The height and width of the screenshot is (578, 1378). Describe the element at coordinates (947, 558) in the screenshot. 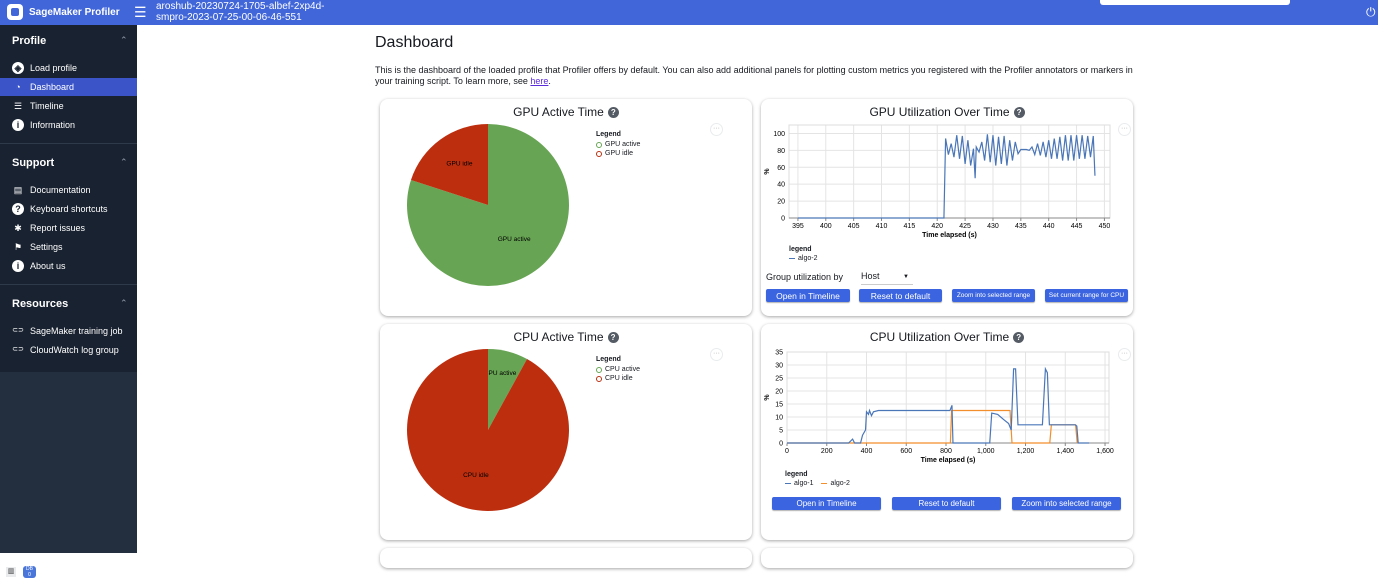

I see `next-card-right` at that location.